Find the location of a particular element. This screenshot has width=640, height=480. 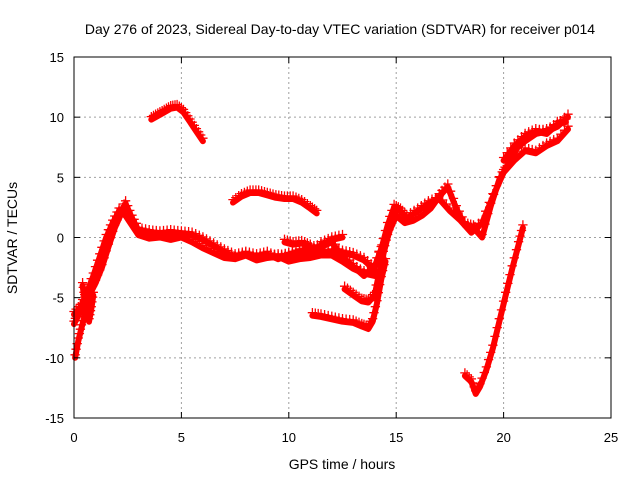

x-tick-label: 20 is located at coordinates (503, 437).